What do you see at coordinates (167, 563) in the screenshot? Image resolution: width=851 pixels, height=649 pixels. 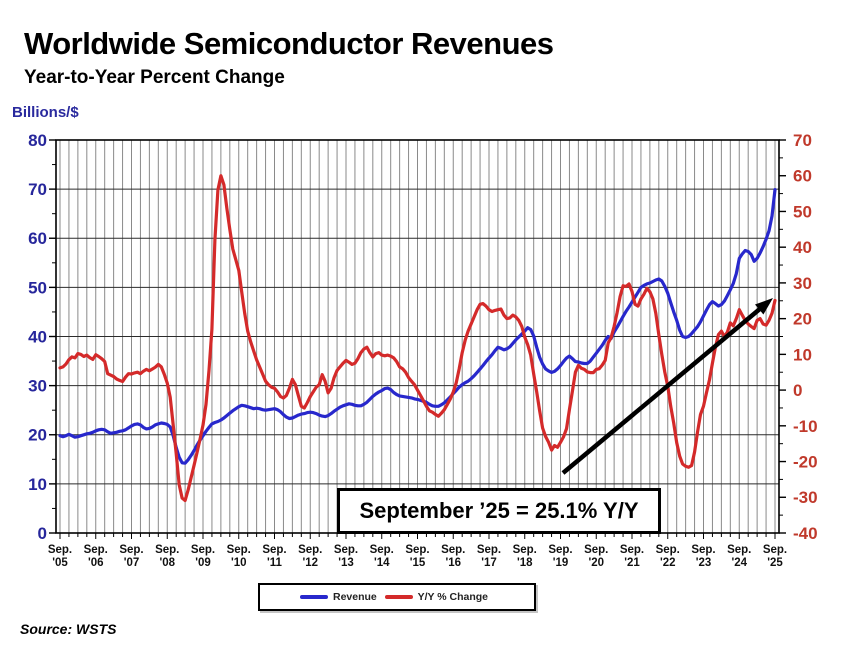 I see `x-axis-year-label: '08` at bounding box center [167, 563].